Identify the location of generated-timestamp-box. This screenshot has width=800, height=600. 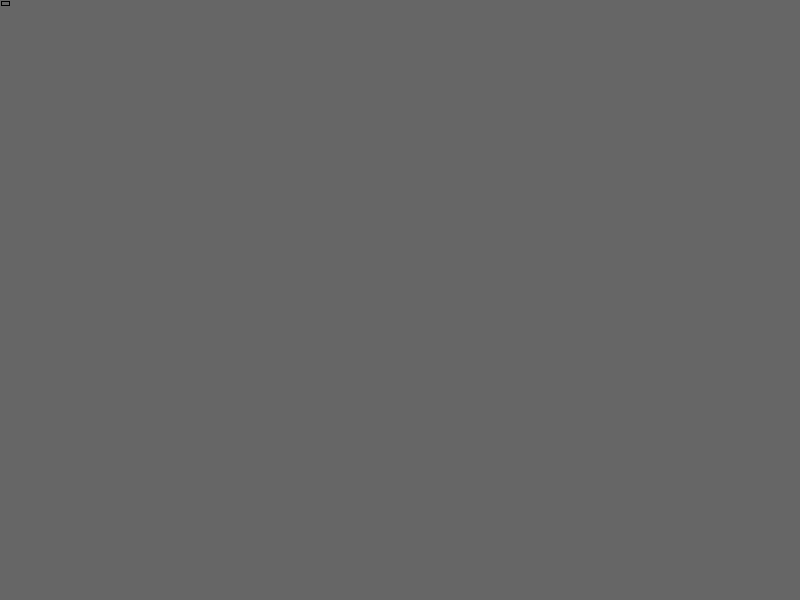
(5, 3).